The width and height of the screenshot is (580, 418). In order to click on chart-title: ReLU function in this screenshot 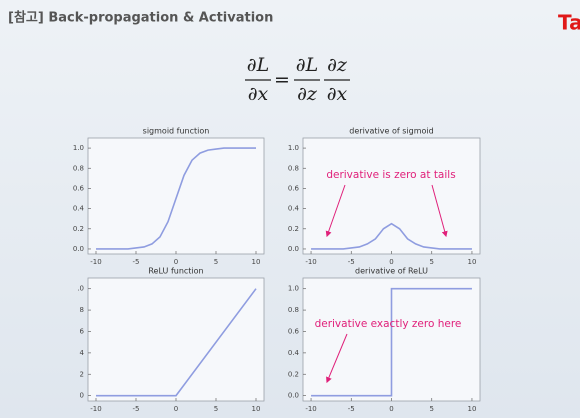, I will do `click(175, 271)`.